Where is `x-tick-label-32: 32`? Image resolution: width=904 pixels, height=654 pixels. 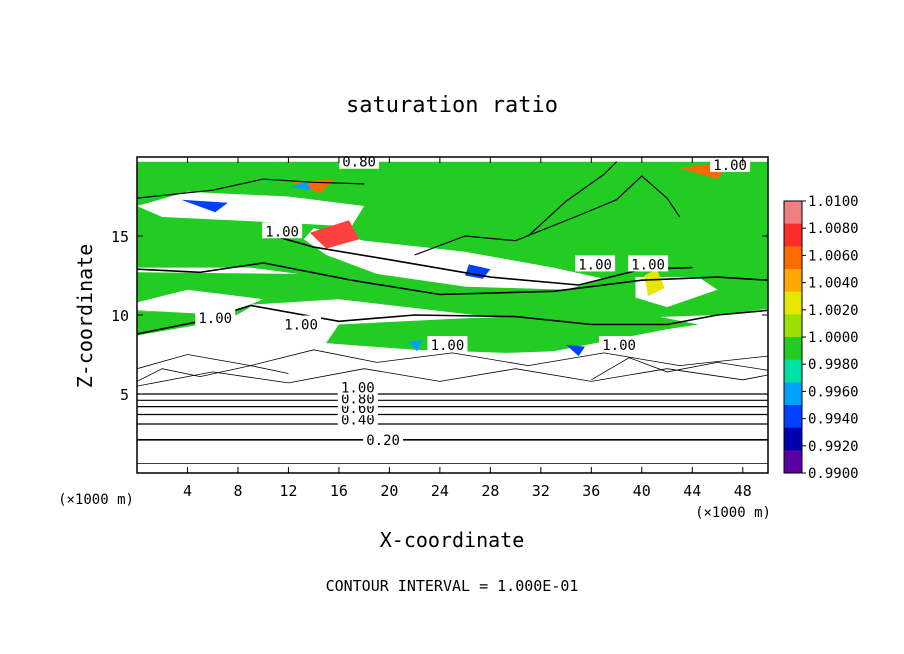 x-tick-label-32: 32 is located at coordinates (541, 491).